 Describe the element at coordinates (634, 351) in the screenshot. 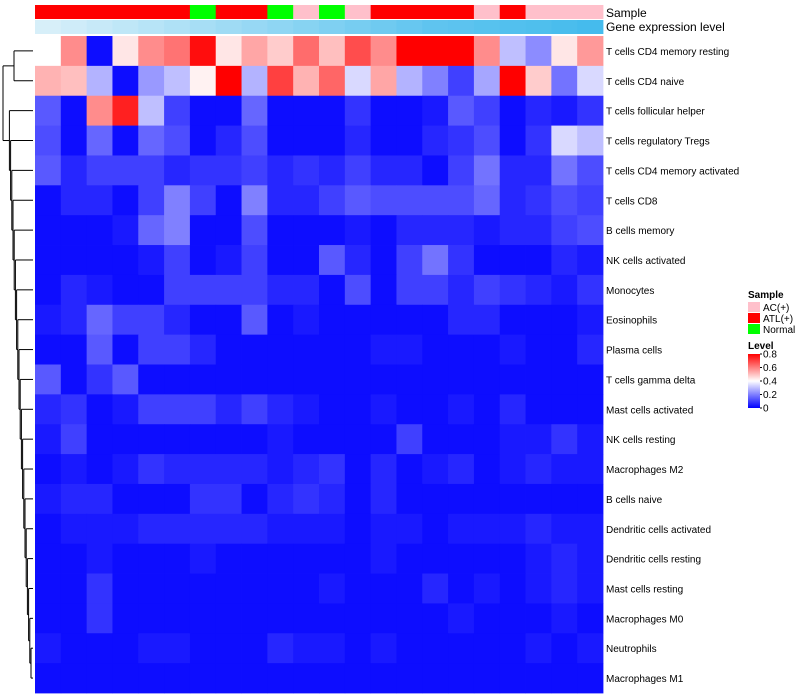

I see `row-label: Plasma cells` at that location.